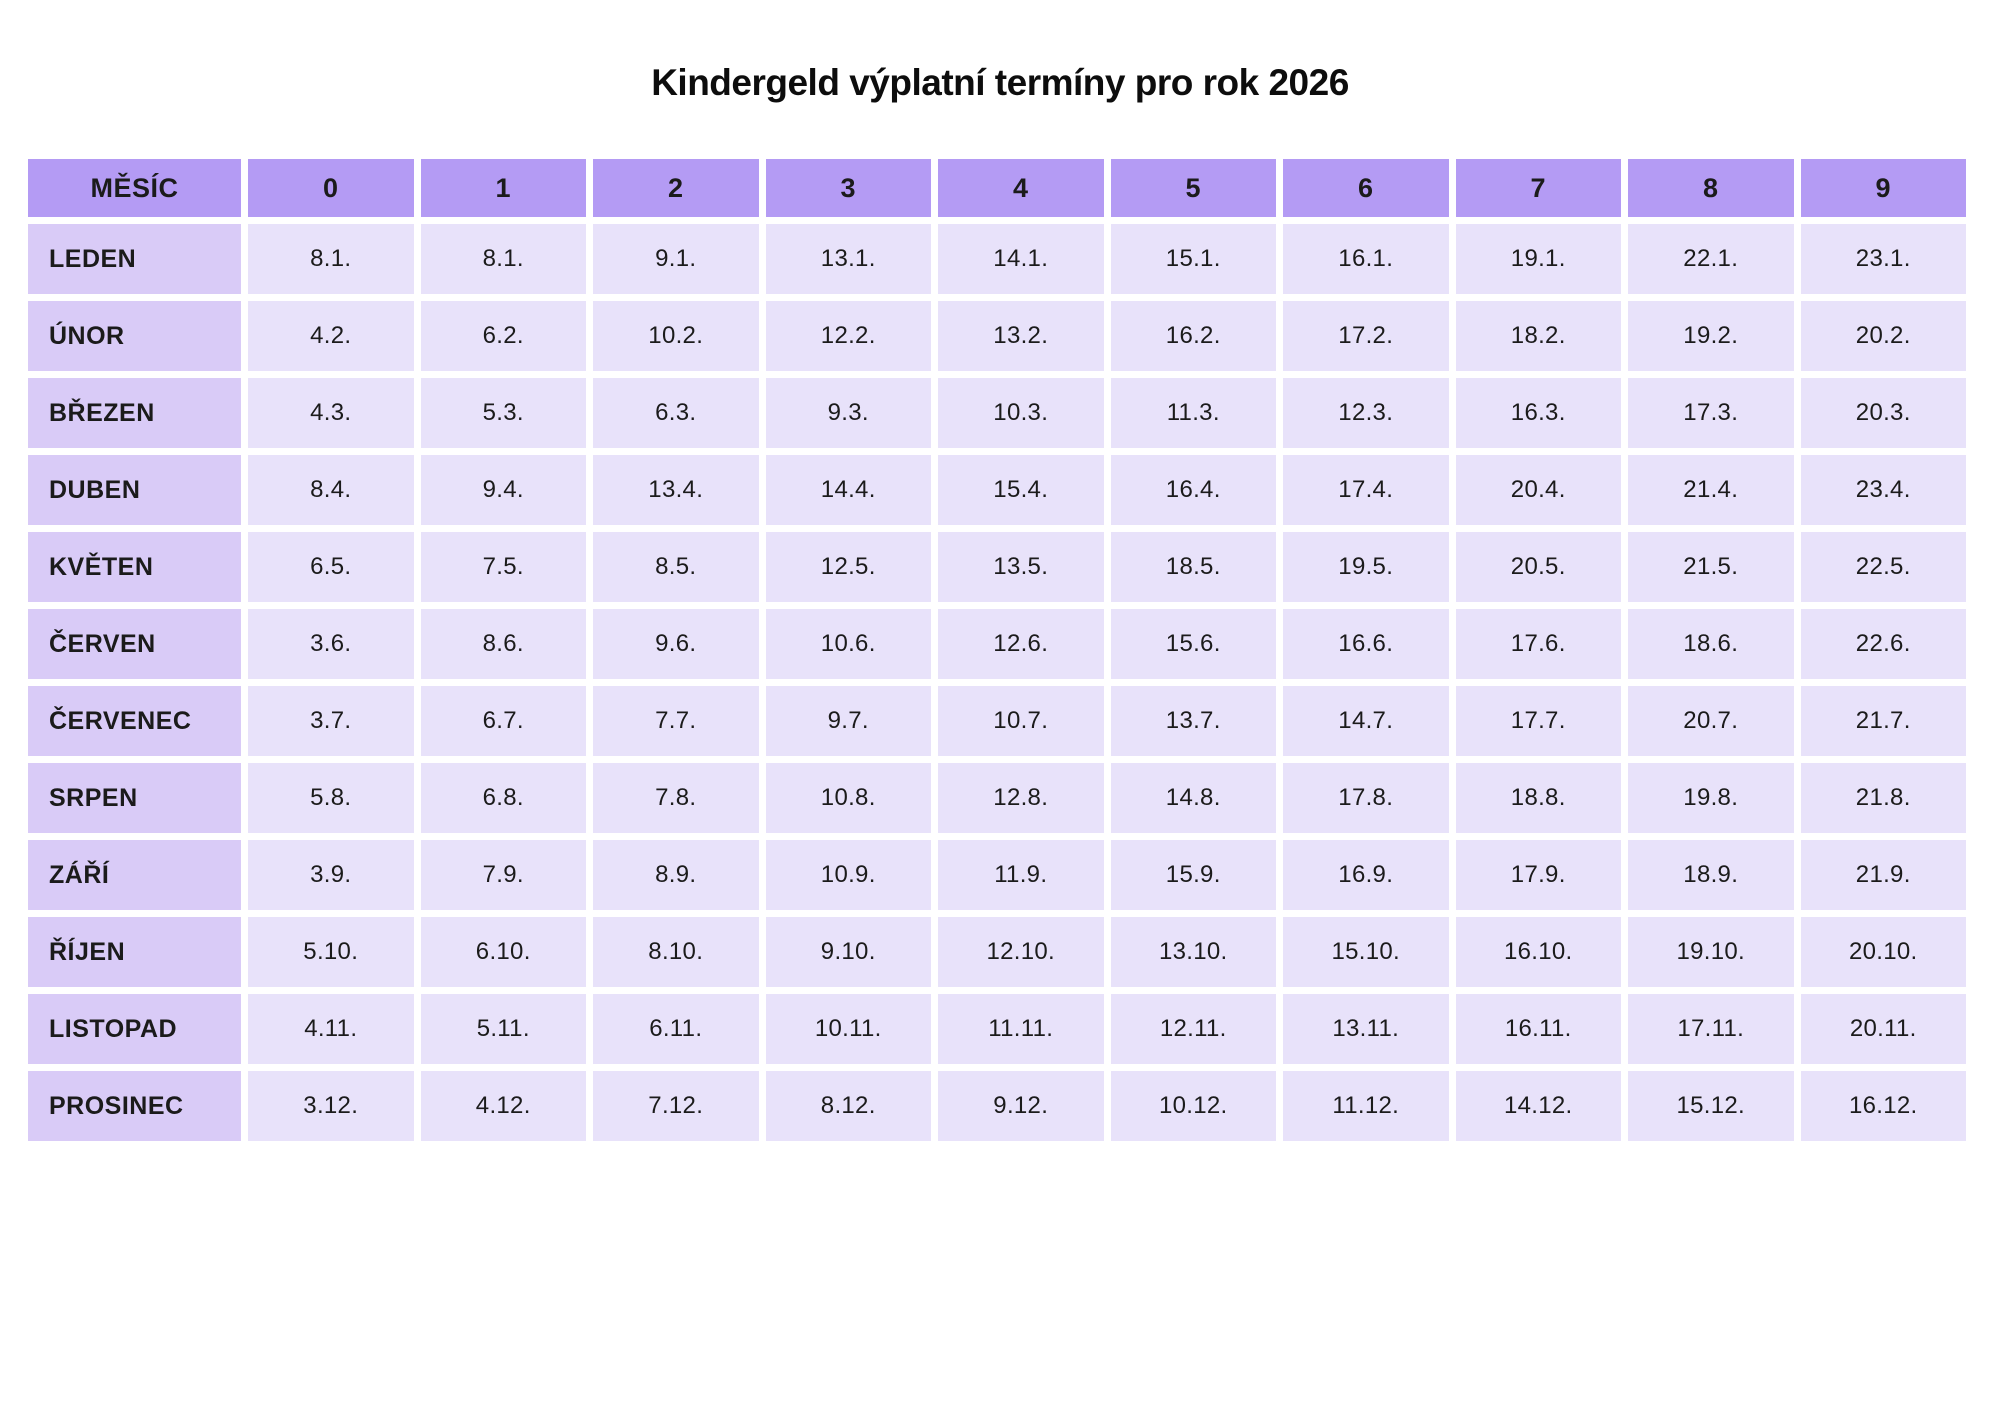 This screenshot has height=1409, width=2000. I want to click on payment-date-cell: 20.5., so click(1538, 567).